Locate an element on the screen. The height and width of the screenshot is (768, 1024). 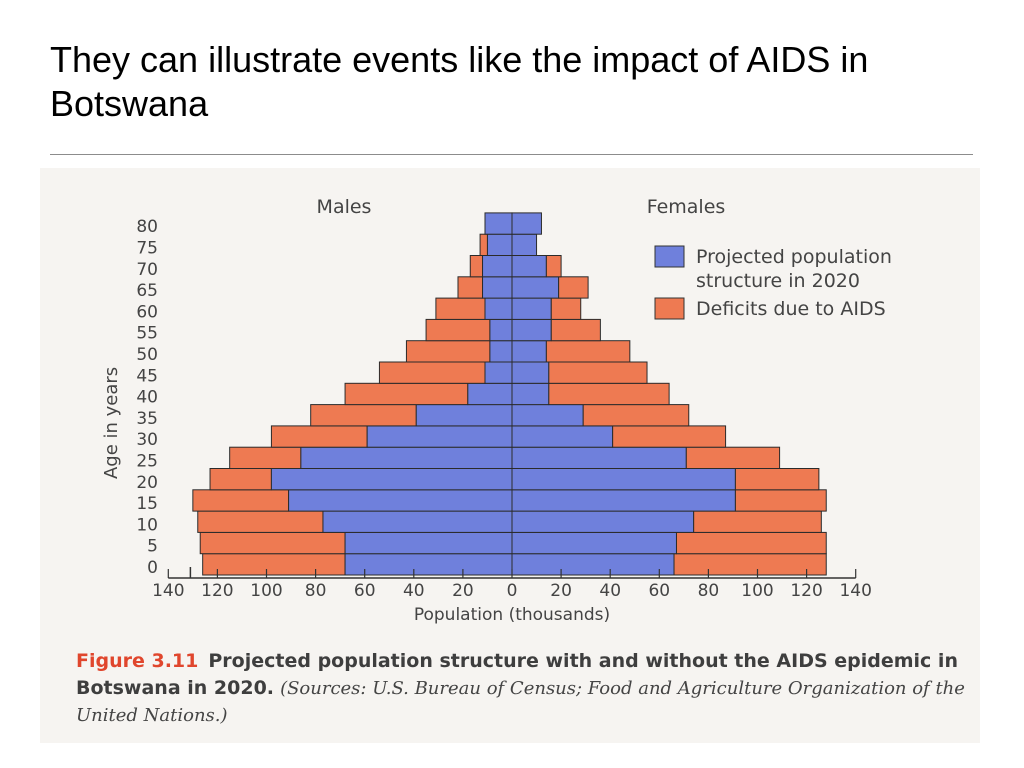
y-tick-label-40: 40 is located at coordinates (147, 398).